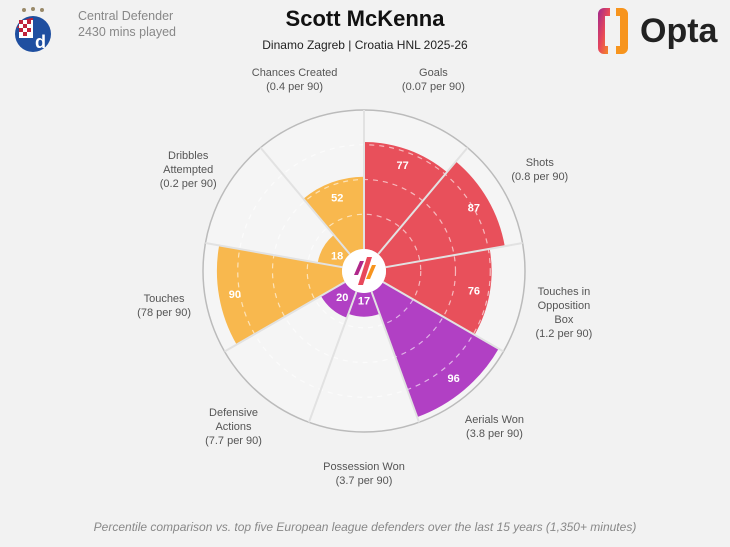 The image size is (730, 547). I want to click on category-name: Touches, so click(164, 299).